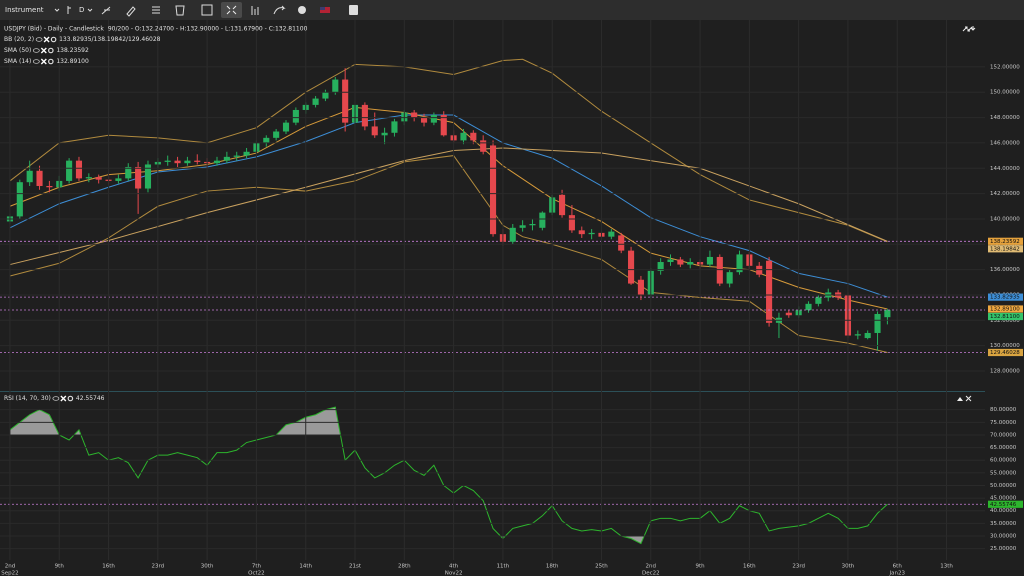 This screenshot has width=1024, height=576. I want to click on menu-icon, so click(353, 10).